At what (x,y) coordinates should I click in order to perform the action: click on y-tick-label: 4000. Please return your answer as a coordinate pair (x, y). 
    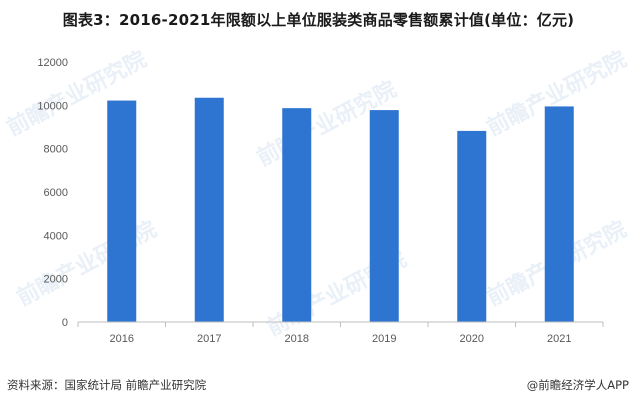
    Looking at the image, I should click on (56, 236).